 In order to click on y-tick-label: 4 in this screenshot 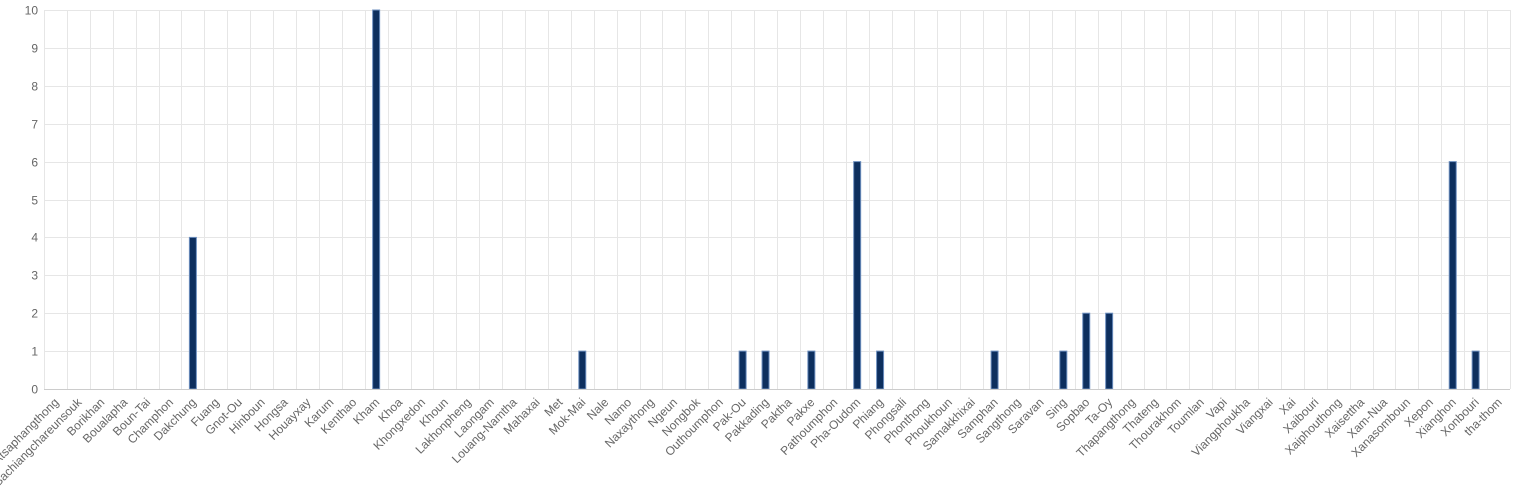, I will do `click(34, 238)`.